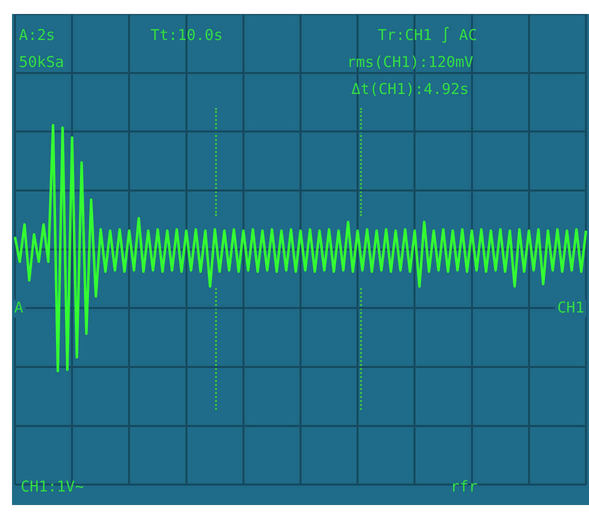 The width and height of the screenshot is (589, 513). What do you see at coordinates (464, 487) in the screenshot?
I see `text: rfr` at bounding box center [464, 487].